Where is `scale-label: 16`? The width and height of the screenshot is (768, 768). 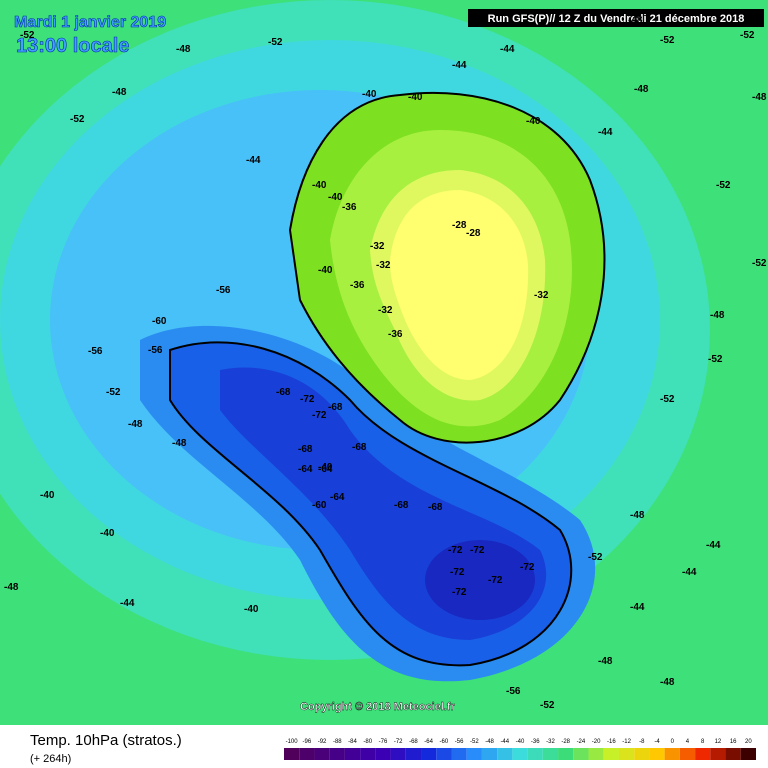 scale-label: 16 is located at coordinates (733, 742).